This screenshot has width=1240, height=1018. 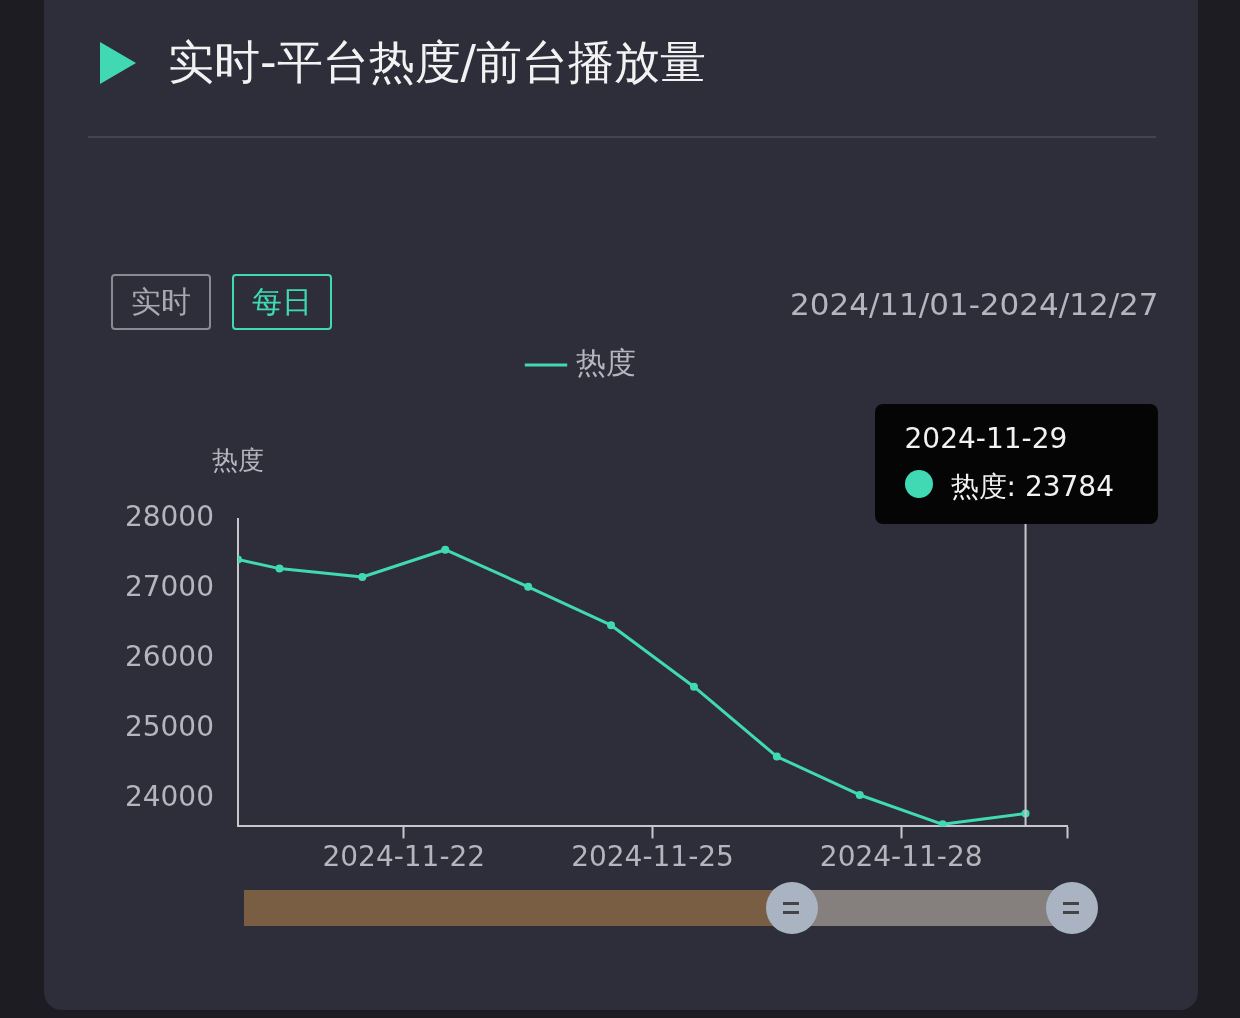 I want to click on y-tick-label: 25000, so click(x=169, y=726).